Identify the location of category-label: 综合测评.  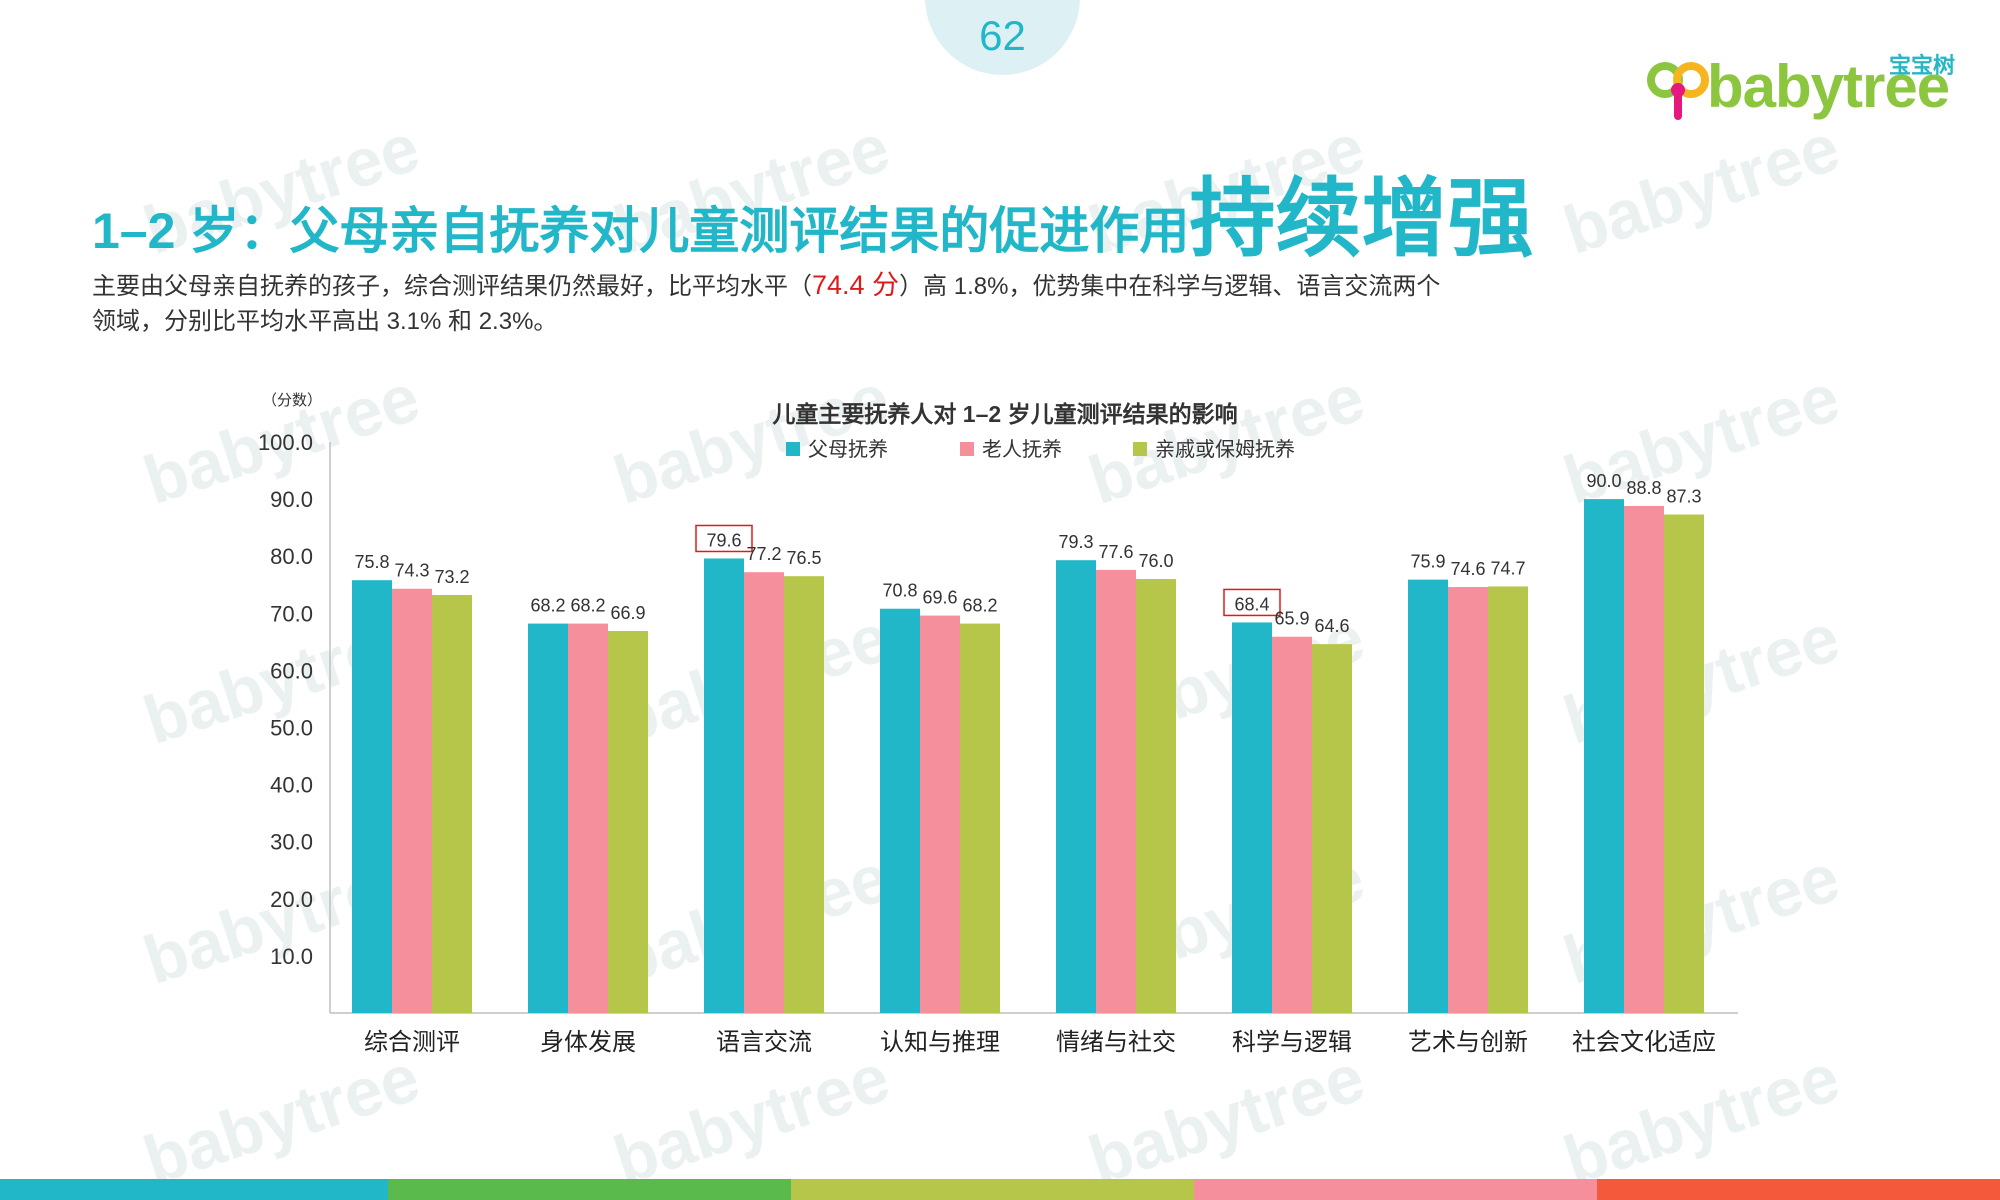
(412, 1042).